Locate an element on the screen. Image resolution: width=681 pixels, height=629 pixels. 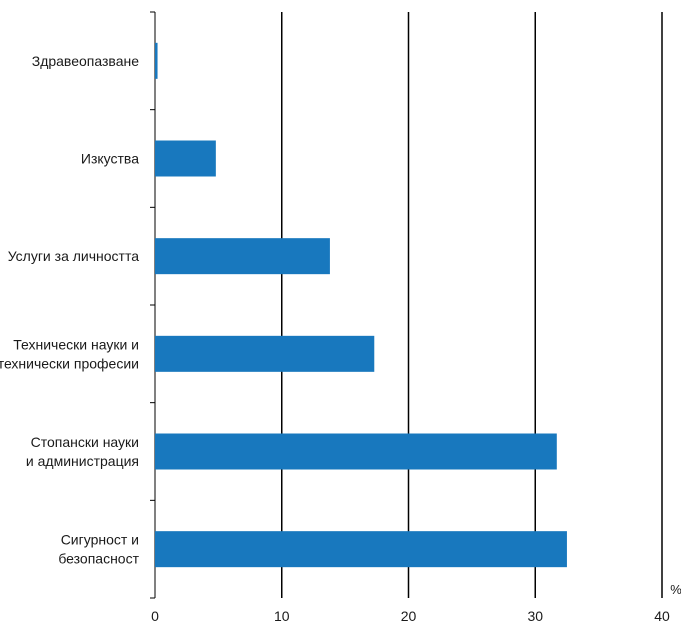
category-label-2: Услуги за личността is located at coordinates (74, 256).